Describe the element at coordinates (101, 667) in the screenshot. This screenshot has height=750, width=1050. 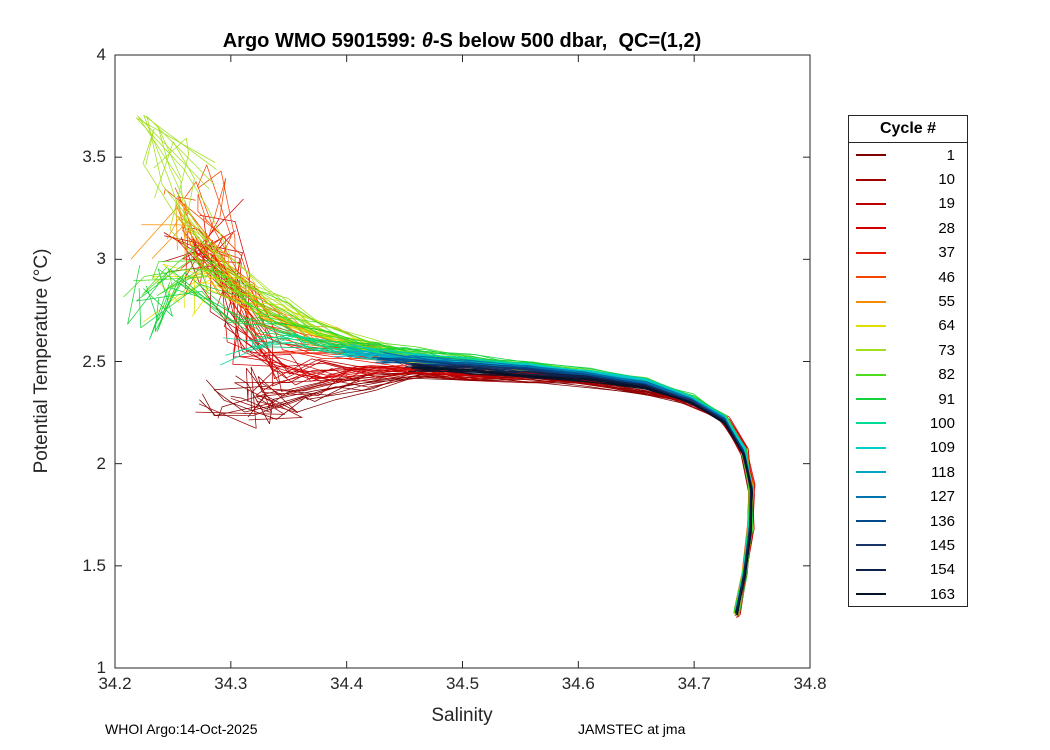
I see `y-tick-label: 1` at that location.